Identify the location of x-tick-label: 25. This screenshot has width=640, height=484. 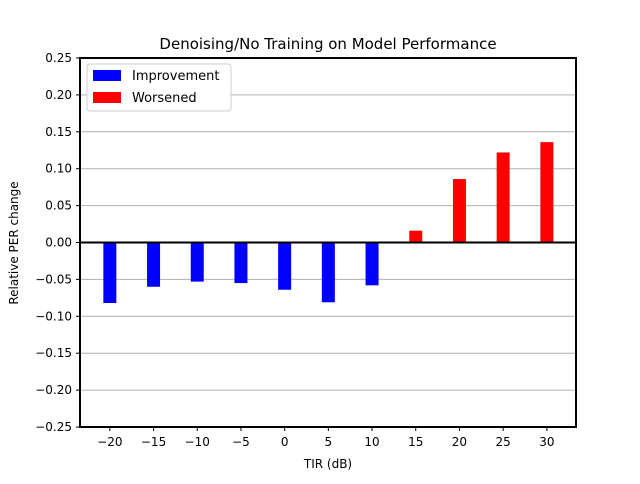
(503, 442).